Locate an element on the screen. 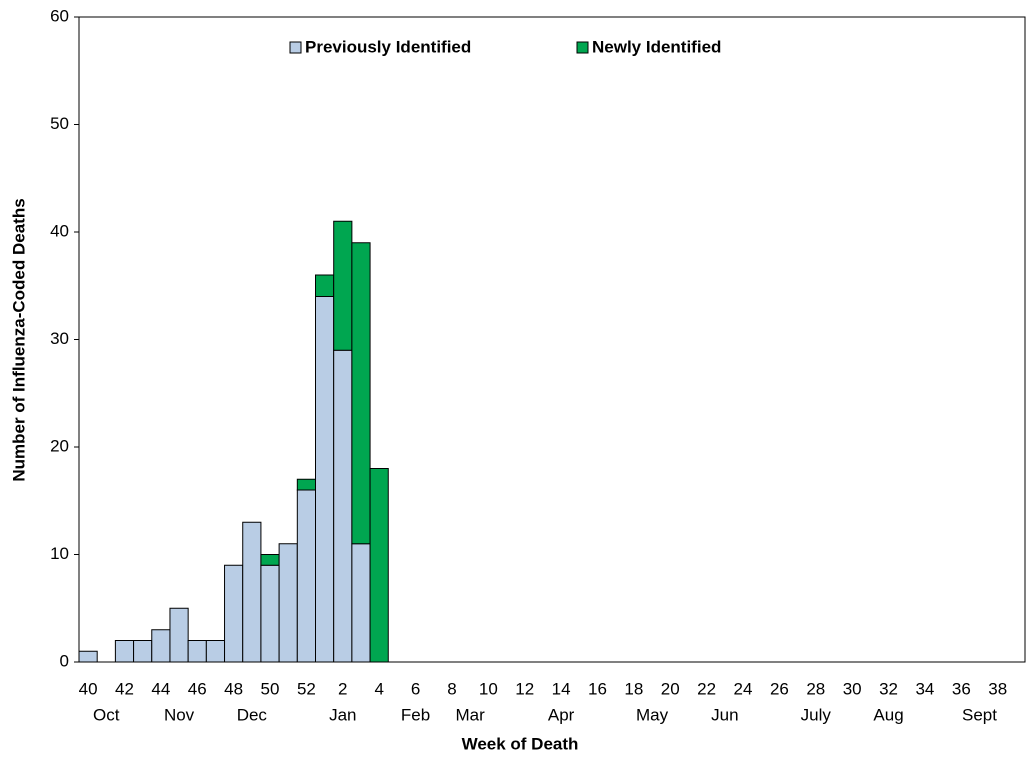 The width and height of the screenshot is (1032, 759). legend-label: Newly Identified is located at coordinates (656, 46).